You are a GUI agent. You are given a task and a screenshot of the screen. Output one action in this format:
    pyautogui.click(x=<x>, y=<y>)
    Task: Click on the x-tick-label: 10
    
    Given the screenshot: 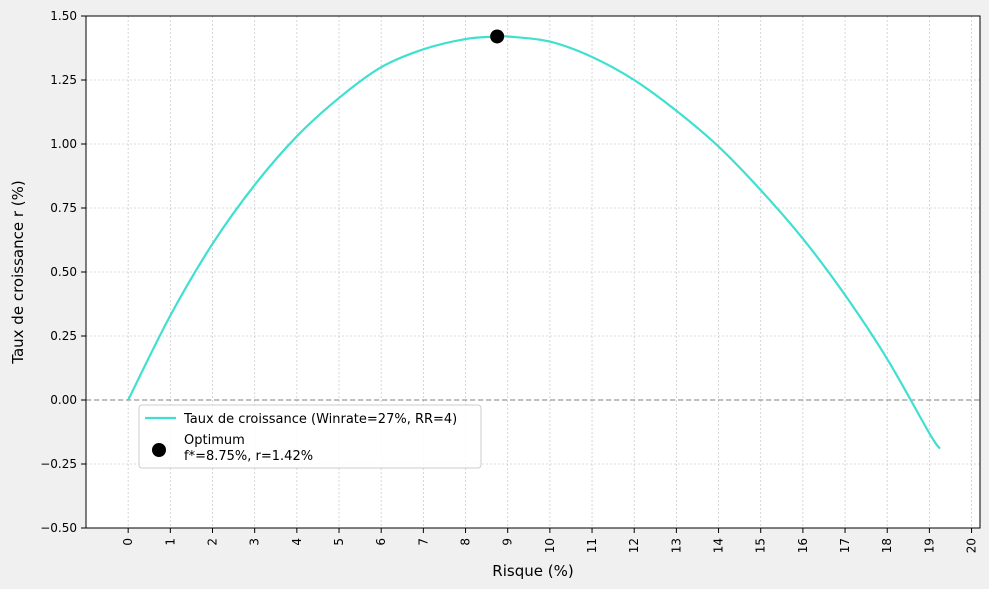 What is the action you would take?
    pyautogui.click(x=550, y=545)
    